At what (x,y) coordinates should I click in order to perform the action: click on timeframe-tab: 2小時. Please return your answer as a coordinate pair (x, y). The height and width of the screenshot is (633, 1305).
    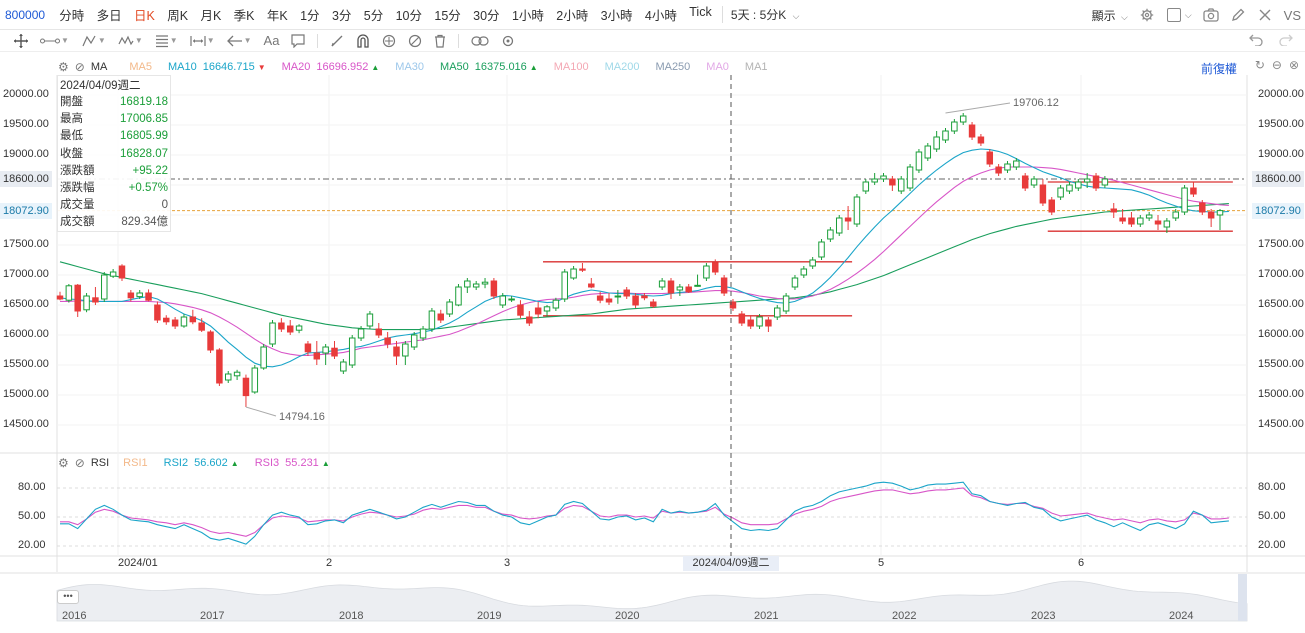
    Looking at the image, I should click on (572, 16).